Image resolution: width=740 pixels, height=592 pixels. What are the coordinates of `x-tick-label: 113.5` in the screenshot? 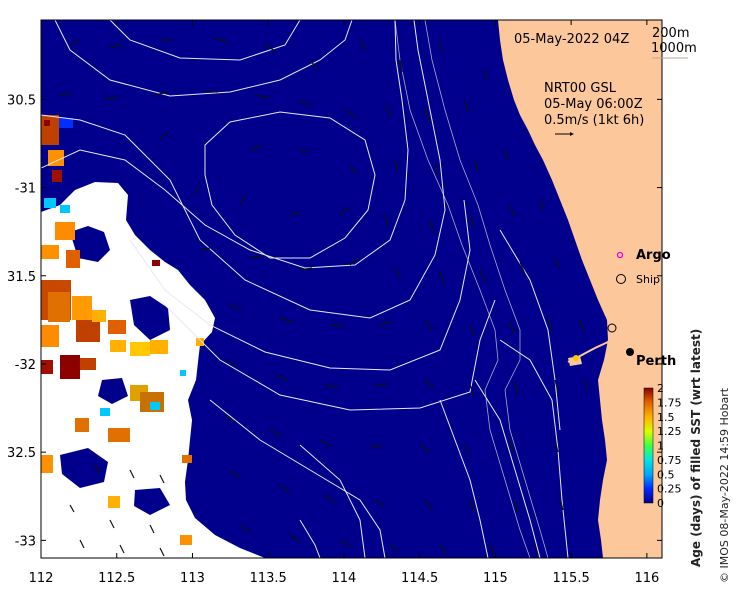 It's located at (268, 578).